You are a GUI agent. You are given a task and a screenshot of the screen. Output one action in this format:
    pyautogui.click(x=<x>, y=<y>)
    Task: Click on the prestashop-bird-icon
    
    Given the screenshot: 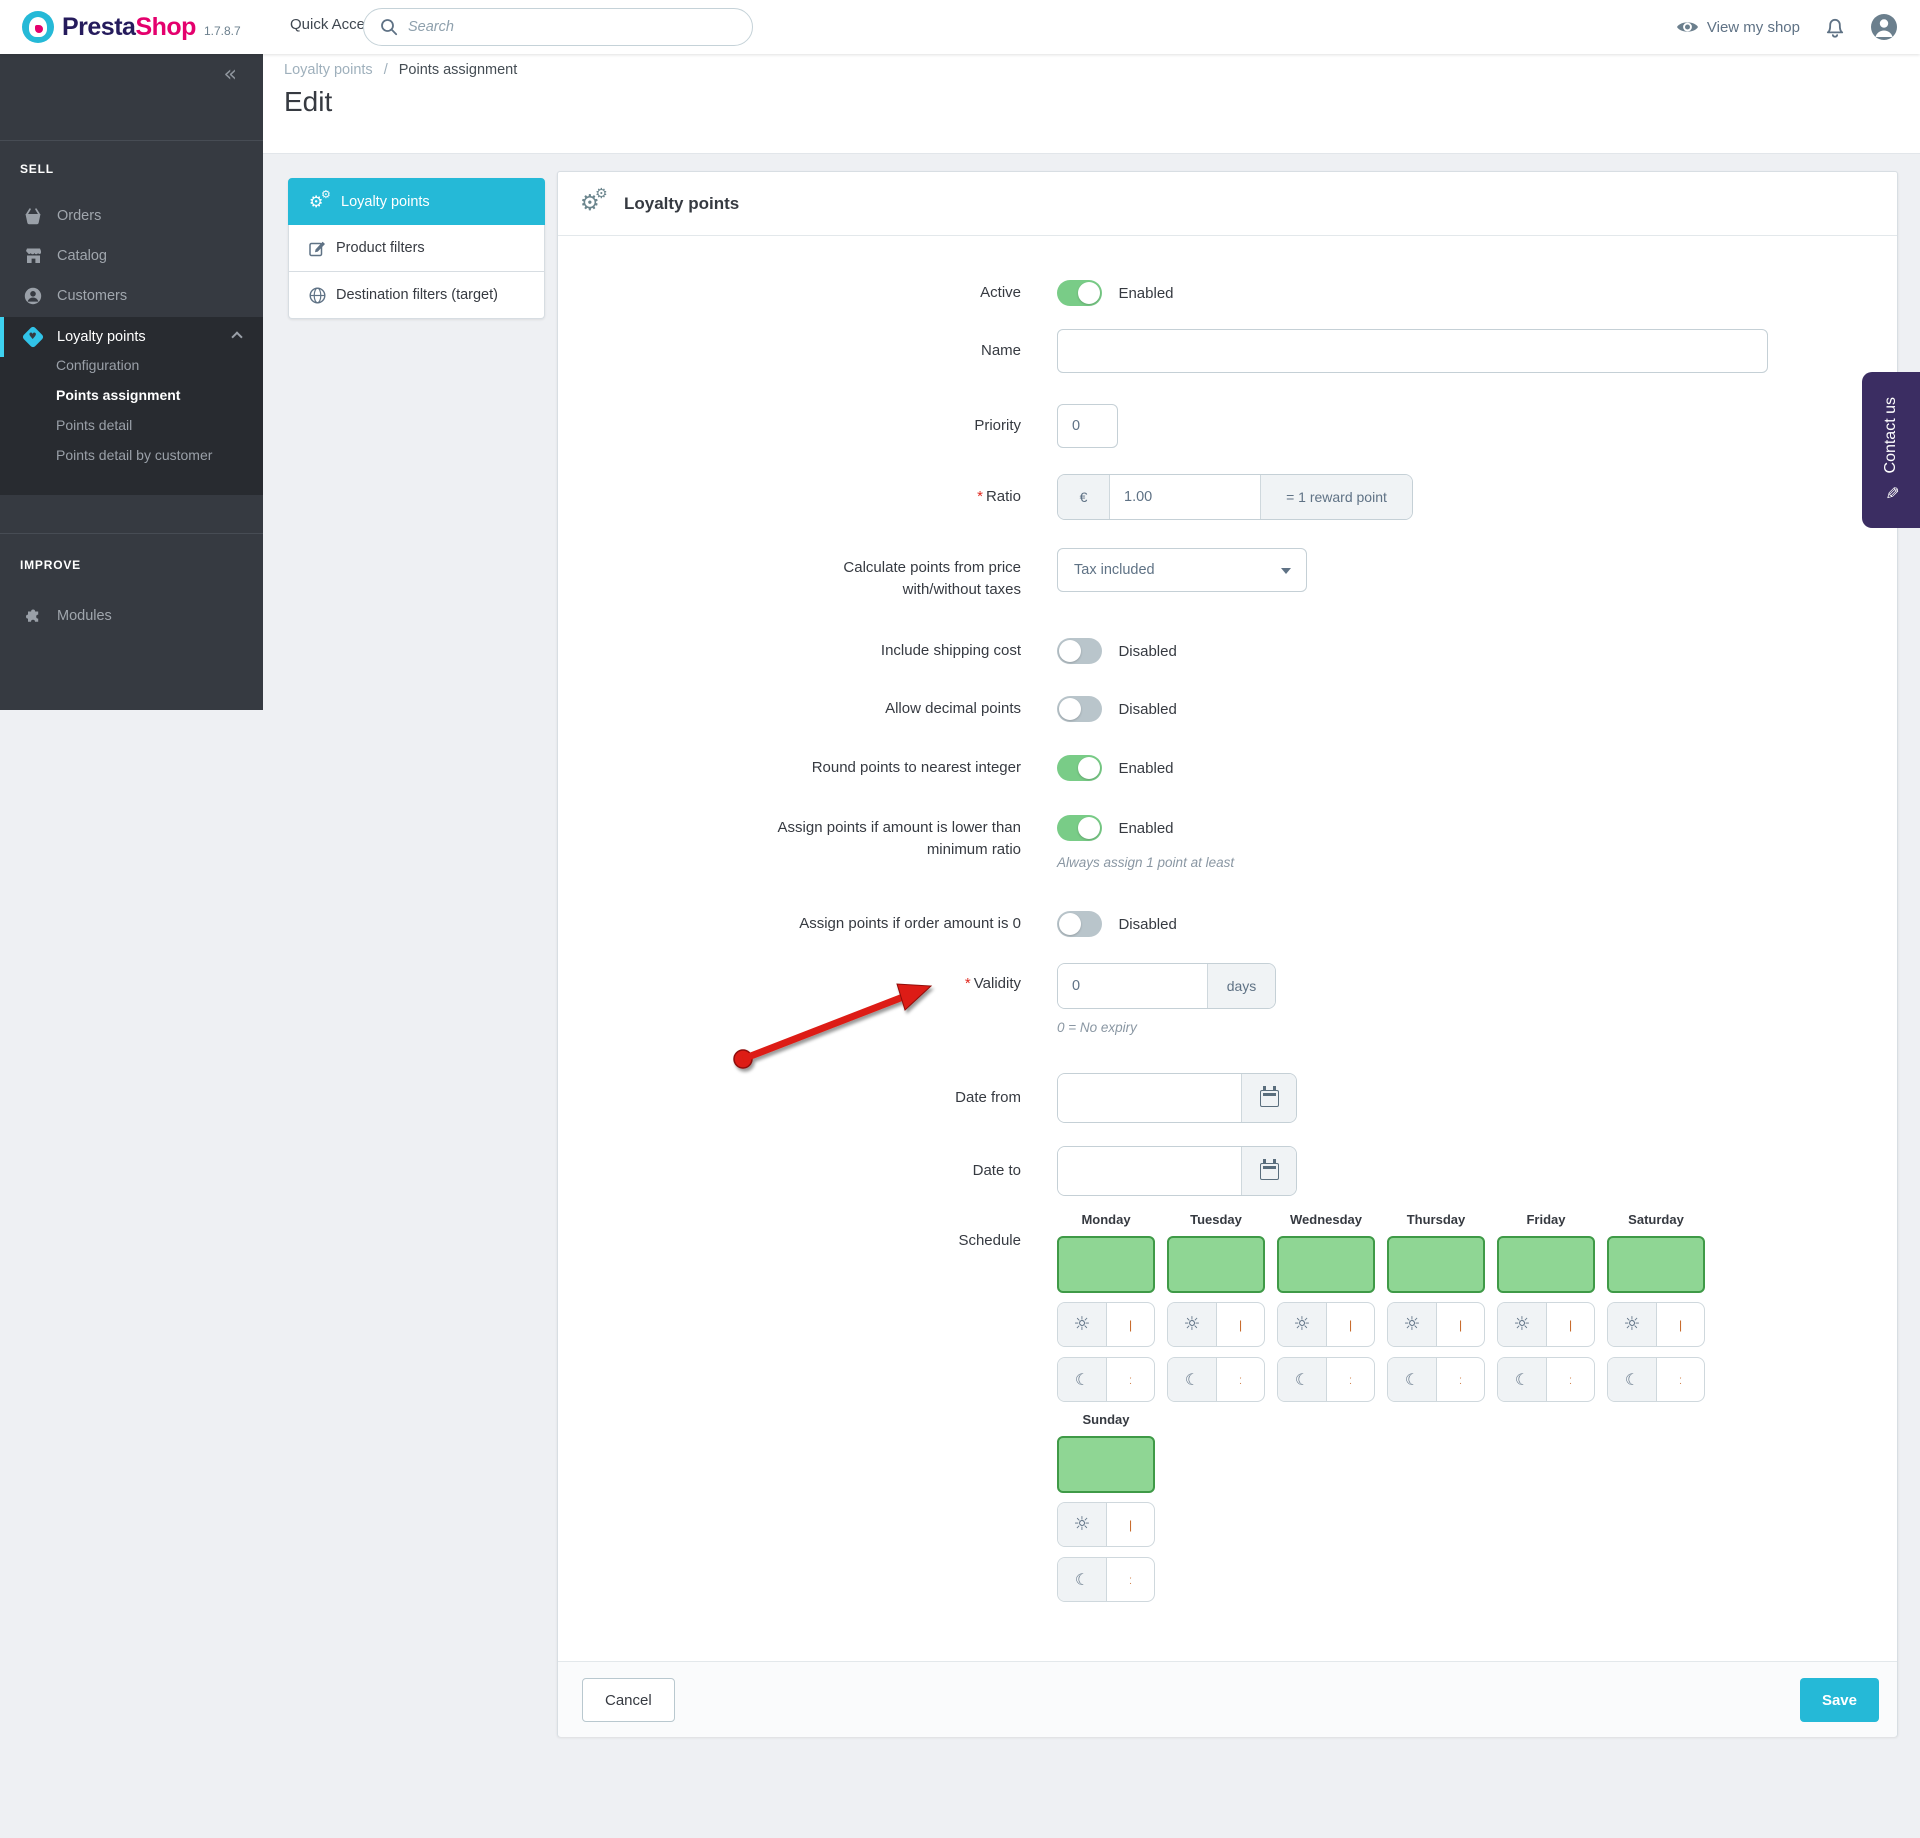 What is the action you would take?
    pyautogui.click(x=38, y=27)
    